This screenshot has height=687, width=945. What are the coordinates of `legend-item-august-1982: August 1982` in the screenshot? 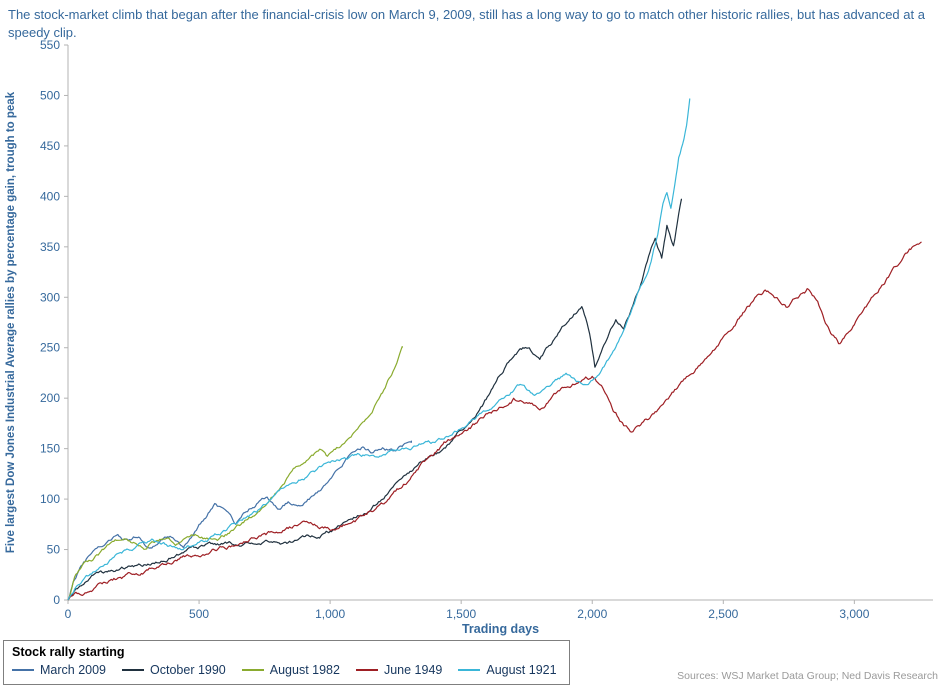 It's located at (290, 670).